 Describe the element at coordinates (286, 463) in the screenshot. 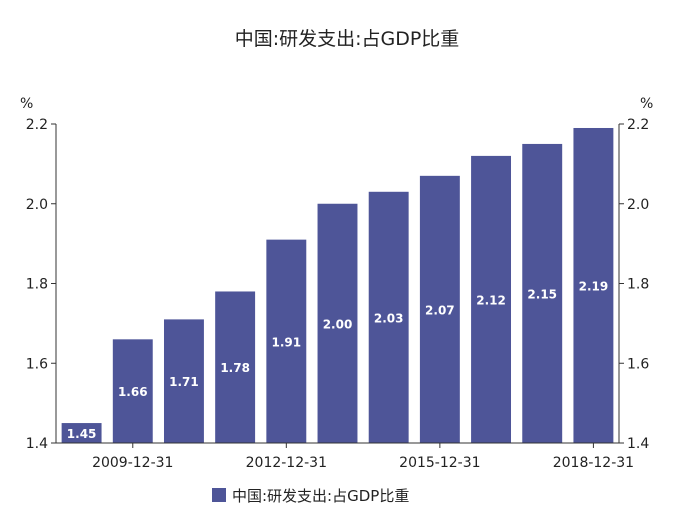

I see `x-tick-label: 2012-12-31` at that location.